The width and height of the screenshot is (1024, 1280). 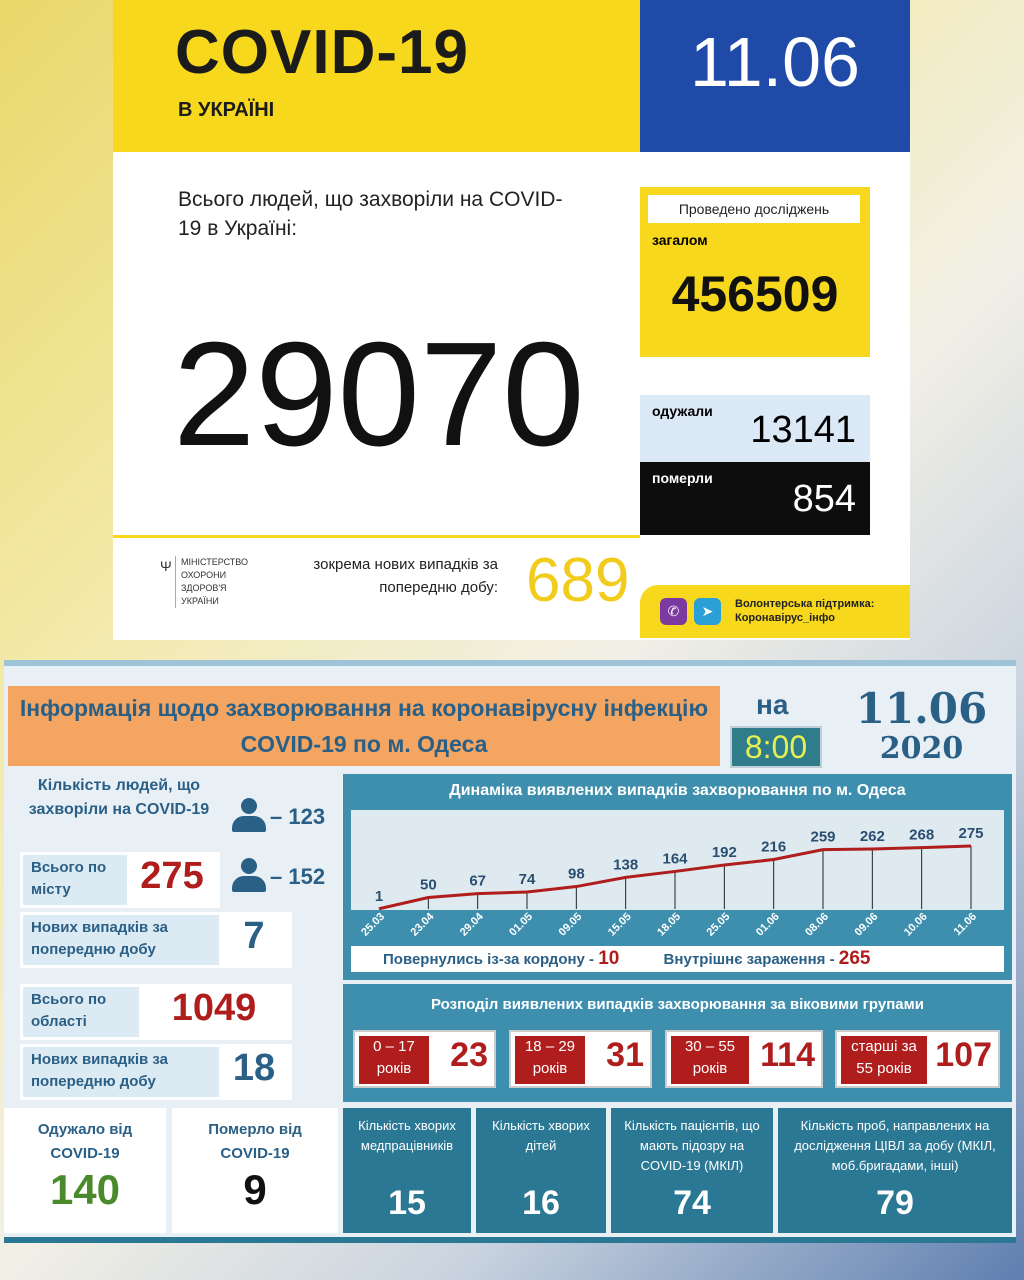 What do you see at coordinates (215, 582) in the screenshot?
I see `ministry-logo: МІНІСТЕРСТВО ОХОРОНИ ЗДОРОВ'Я УКРАЇНИ` at bounding box center [215, 582].